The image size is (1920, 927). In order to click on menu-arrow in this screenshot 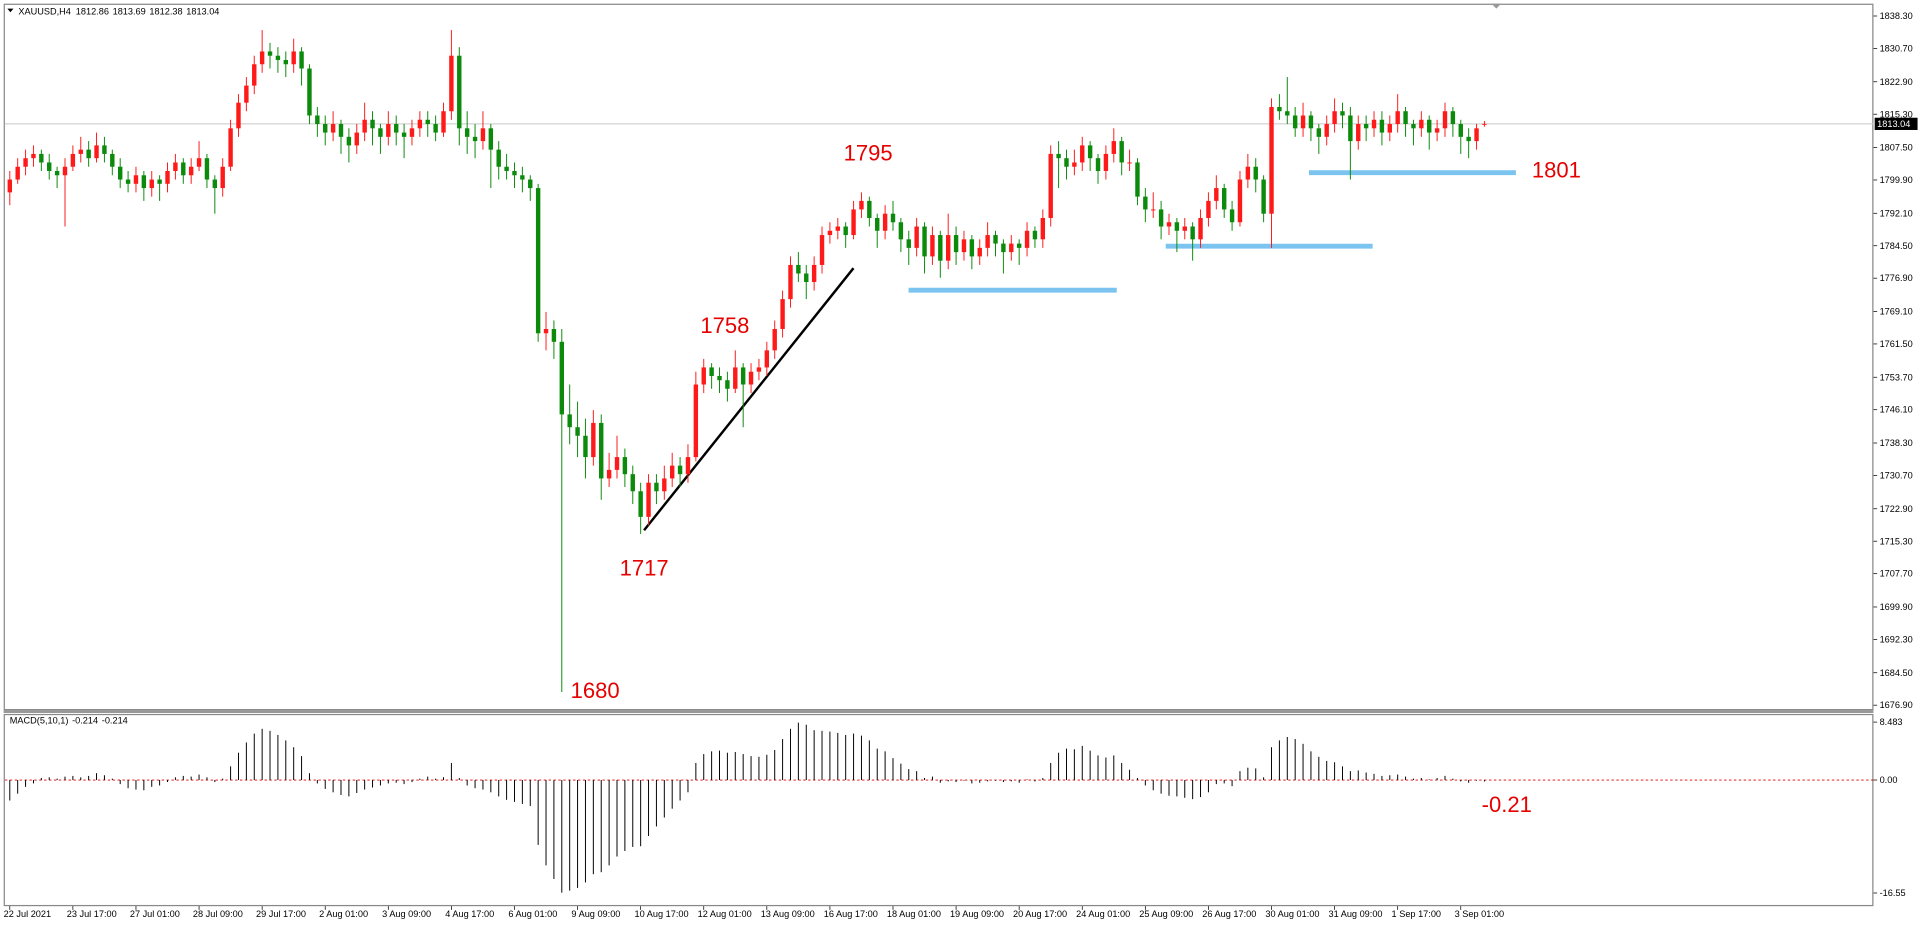, I will do `click(10, 10)`.